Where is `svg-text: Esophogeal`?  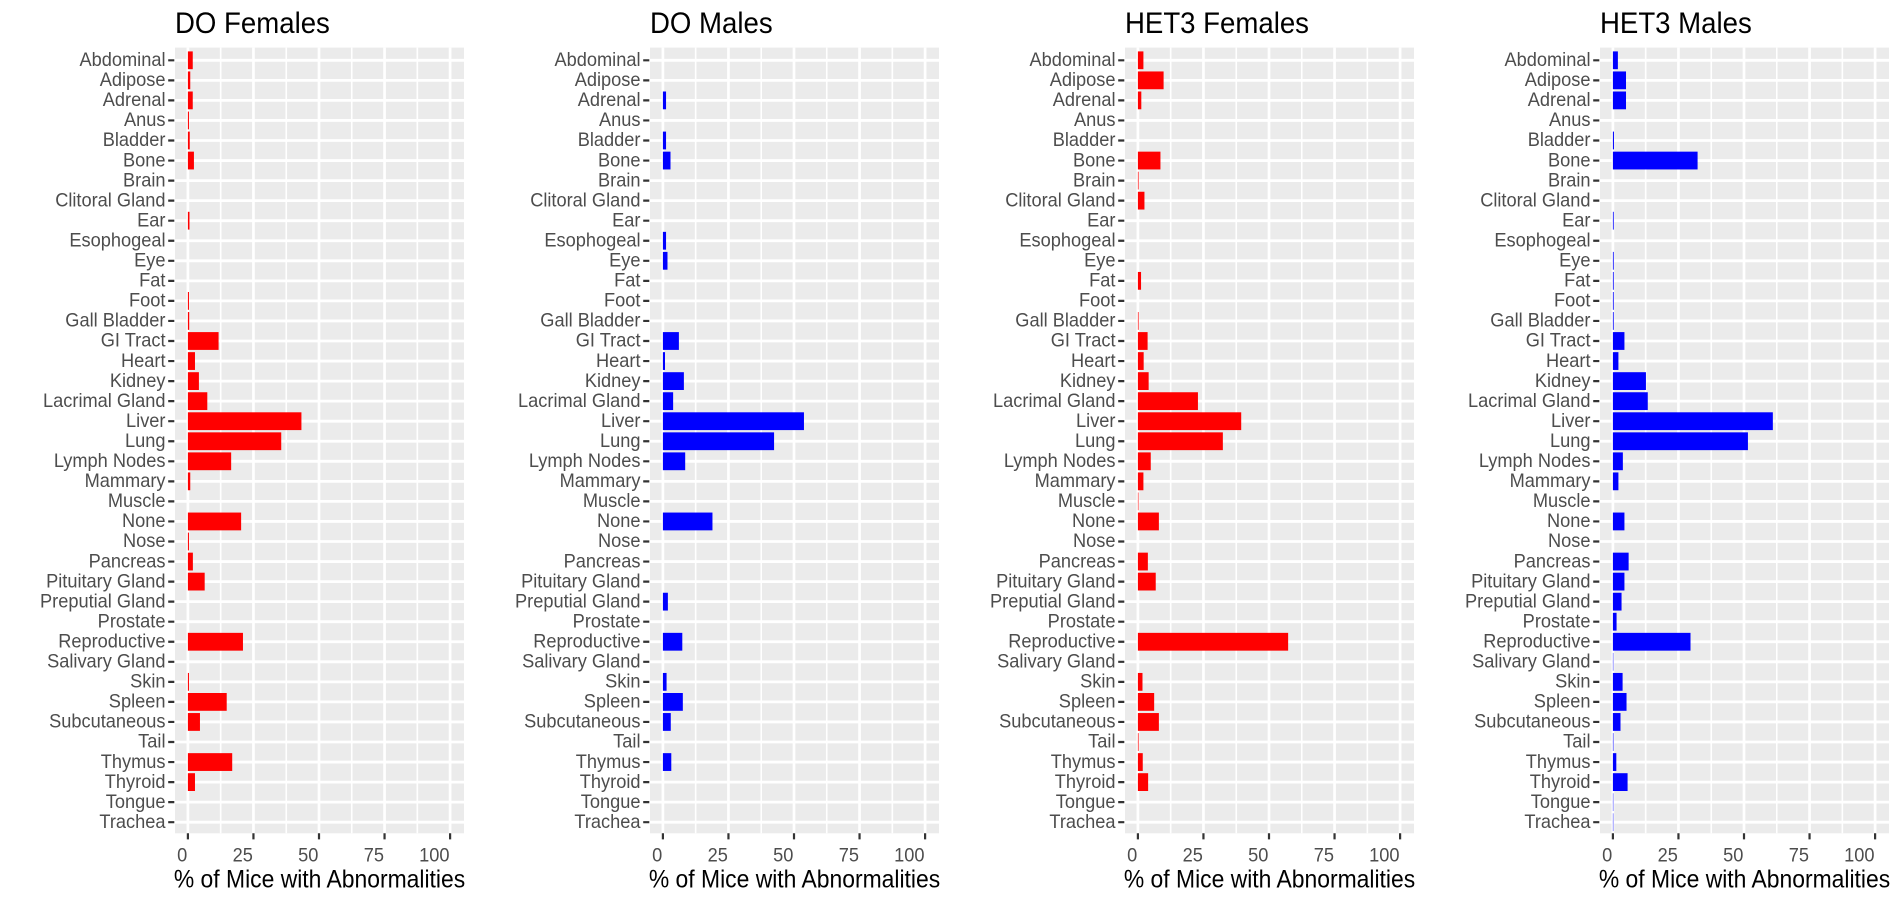 svg-text: Esophogeal is located at coordinates (117, 241).